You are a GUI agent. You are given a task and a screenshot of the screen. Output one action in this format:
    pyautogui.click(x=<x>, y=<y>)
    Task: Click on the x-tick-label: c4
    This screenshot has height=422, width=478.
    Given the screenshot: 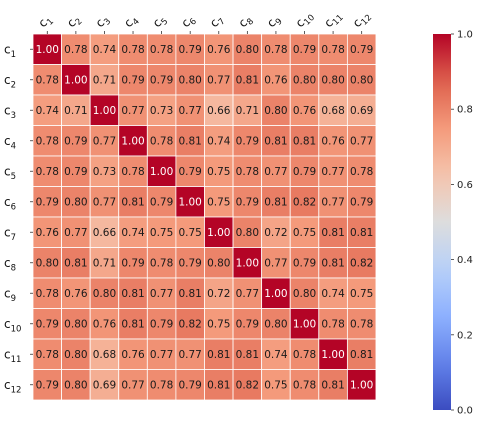 What is the action you would take?
    pyautogui.click(x=131, y=22)
    